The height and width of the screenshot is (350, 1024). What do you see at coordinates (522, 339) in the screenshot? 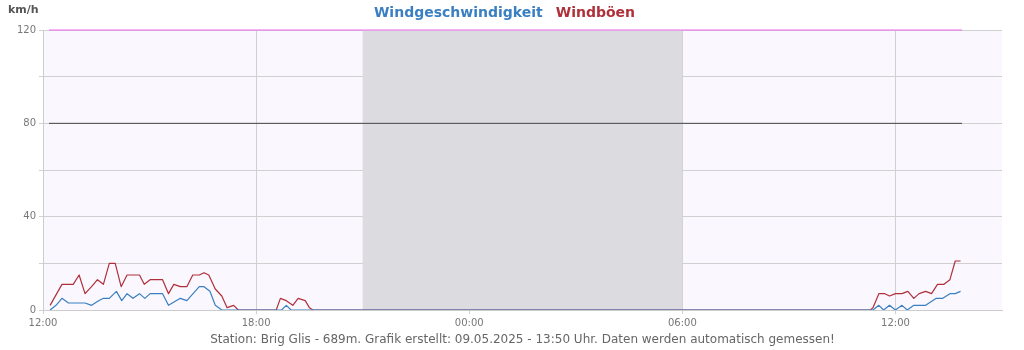
I see `text: Station: Brig Glis - 689m. Grafik erstellt: 09.05.2025 - 13:50 Uhr. Daten werden automatisch gemessen!` at bounding box center [522, 339].